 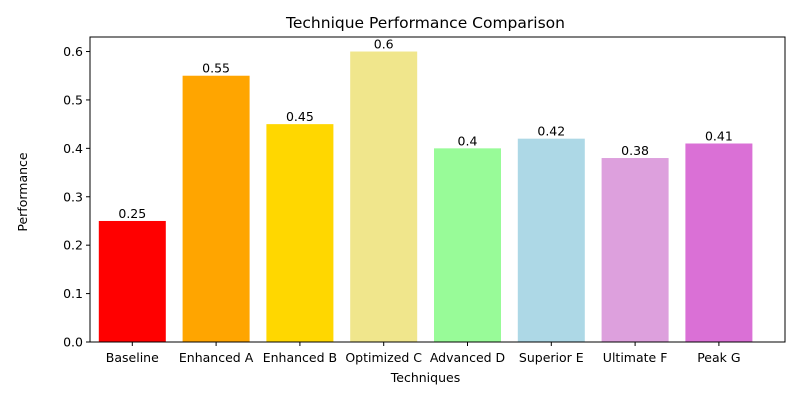 What do you see at coordinates (635, 357) in the screenshot?
I see `x-tick-label: Ultimate F` at bounding box center [635, 357].